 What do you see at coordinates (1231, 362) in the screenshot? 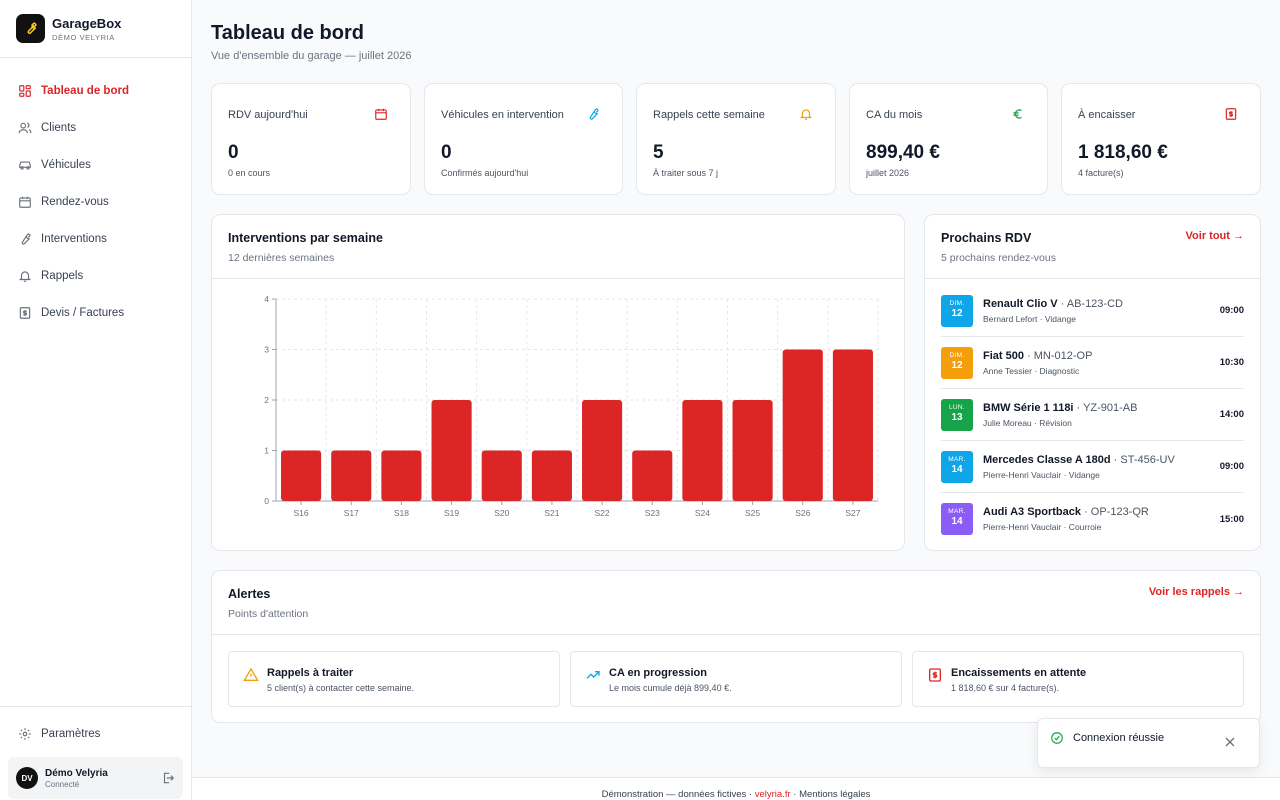
I see `rdv-time: 10:30` at bounding box center [1231, 362].